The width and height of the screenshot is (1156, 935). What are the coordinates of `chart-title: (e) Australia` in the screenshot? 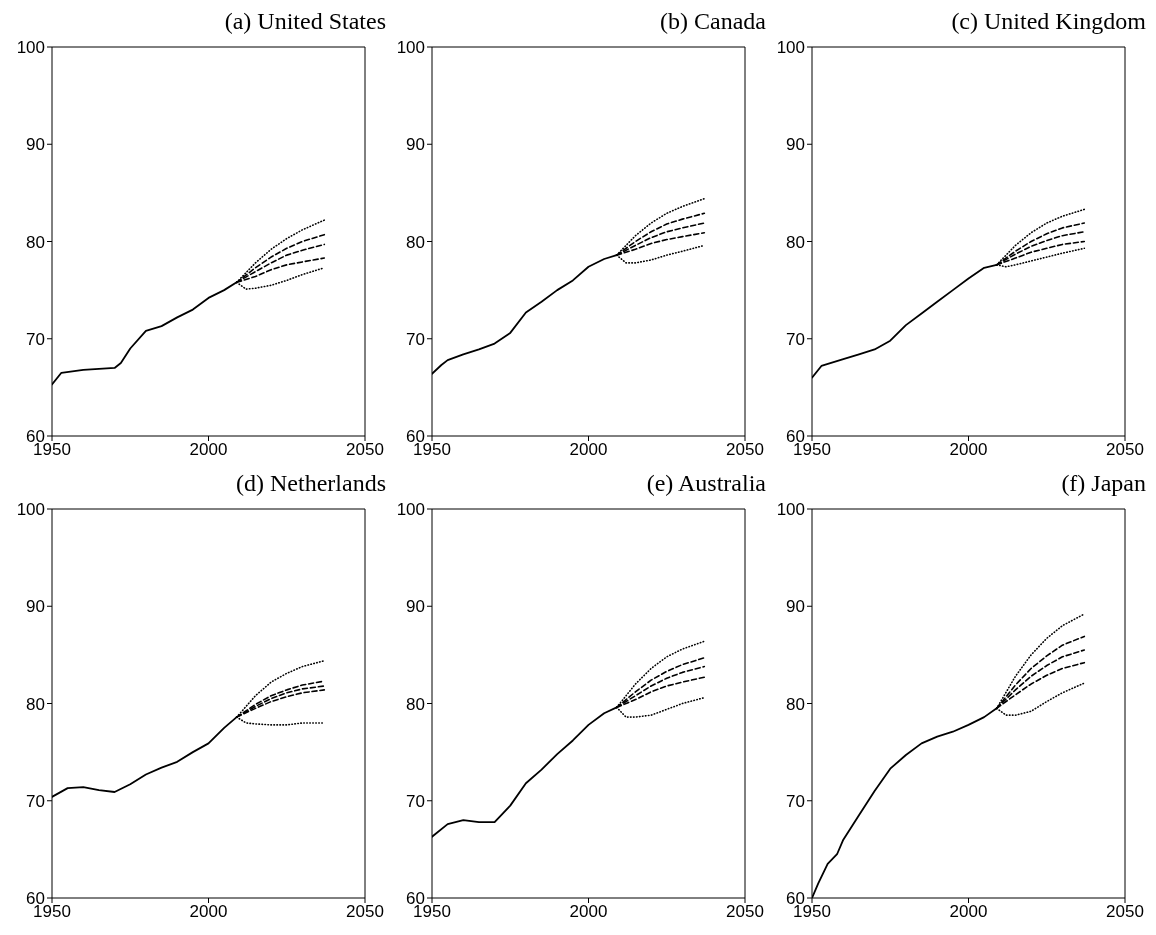 It's located at (706, 484).